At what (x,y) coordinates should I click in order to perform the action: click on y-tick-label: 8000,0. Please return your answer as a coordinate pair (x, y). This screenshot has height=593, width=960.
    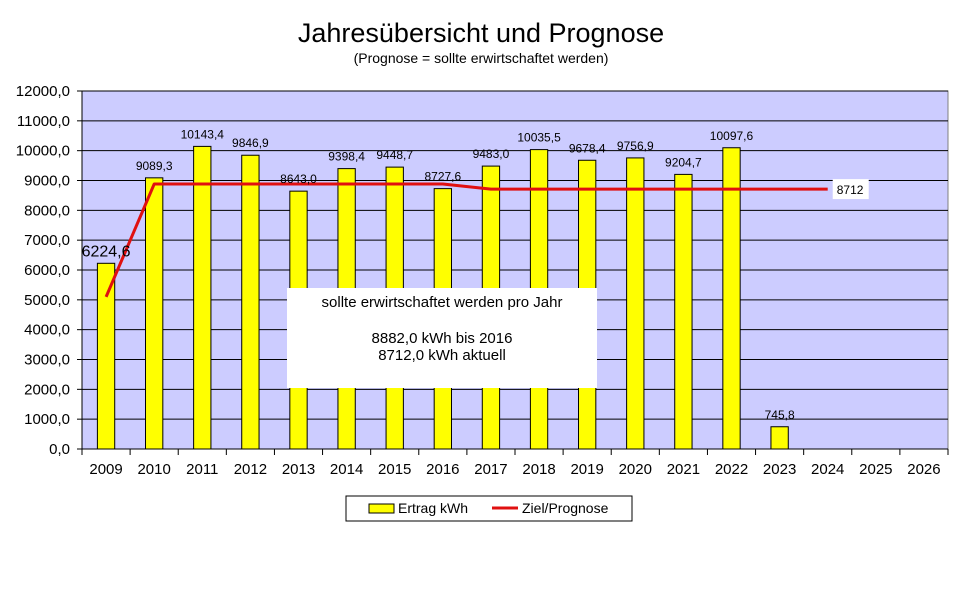
    Looking at the image, I should click on (47, 210).